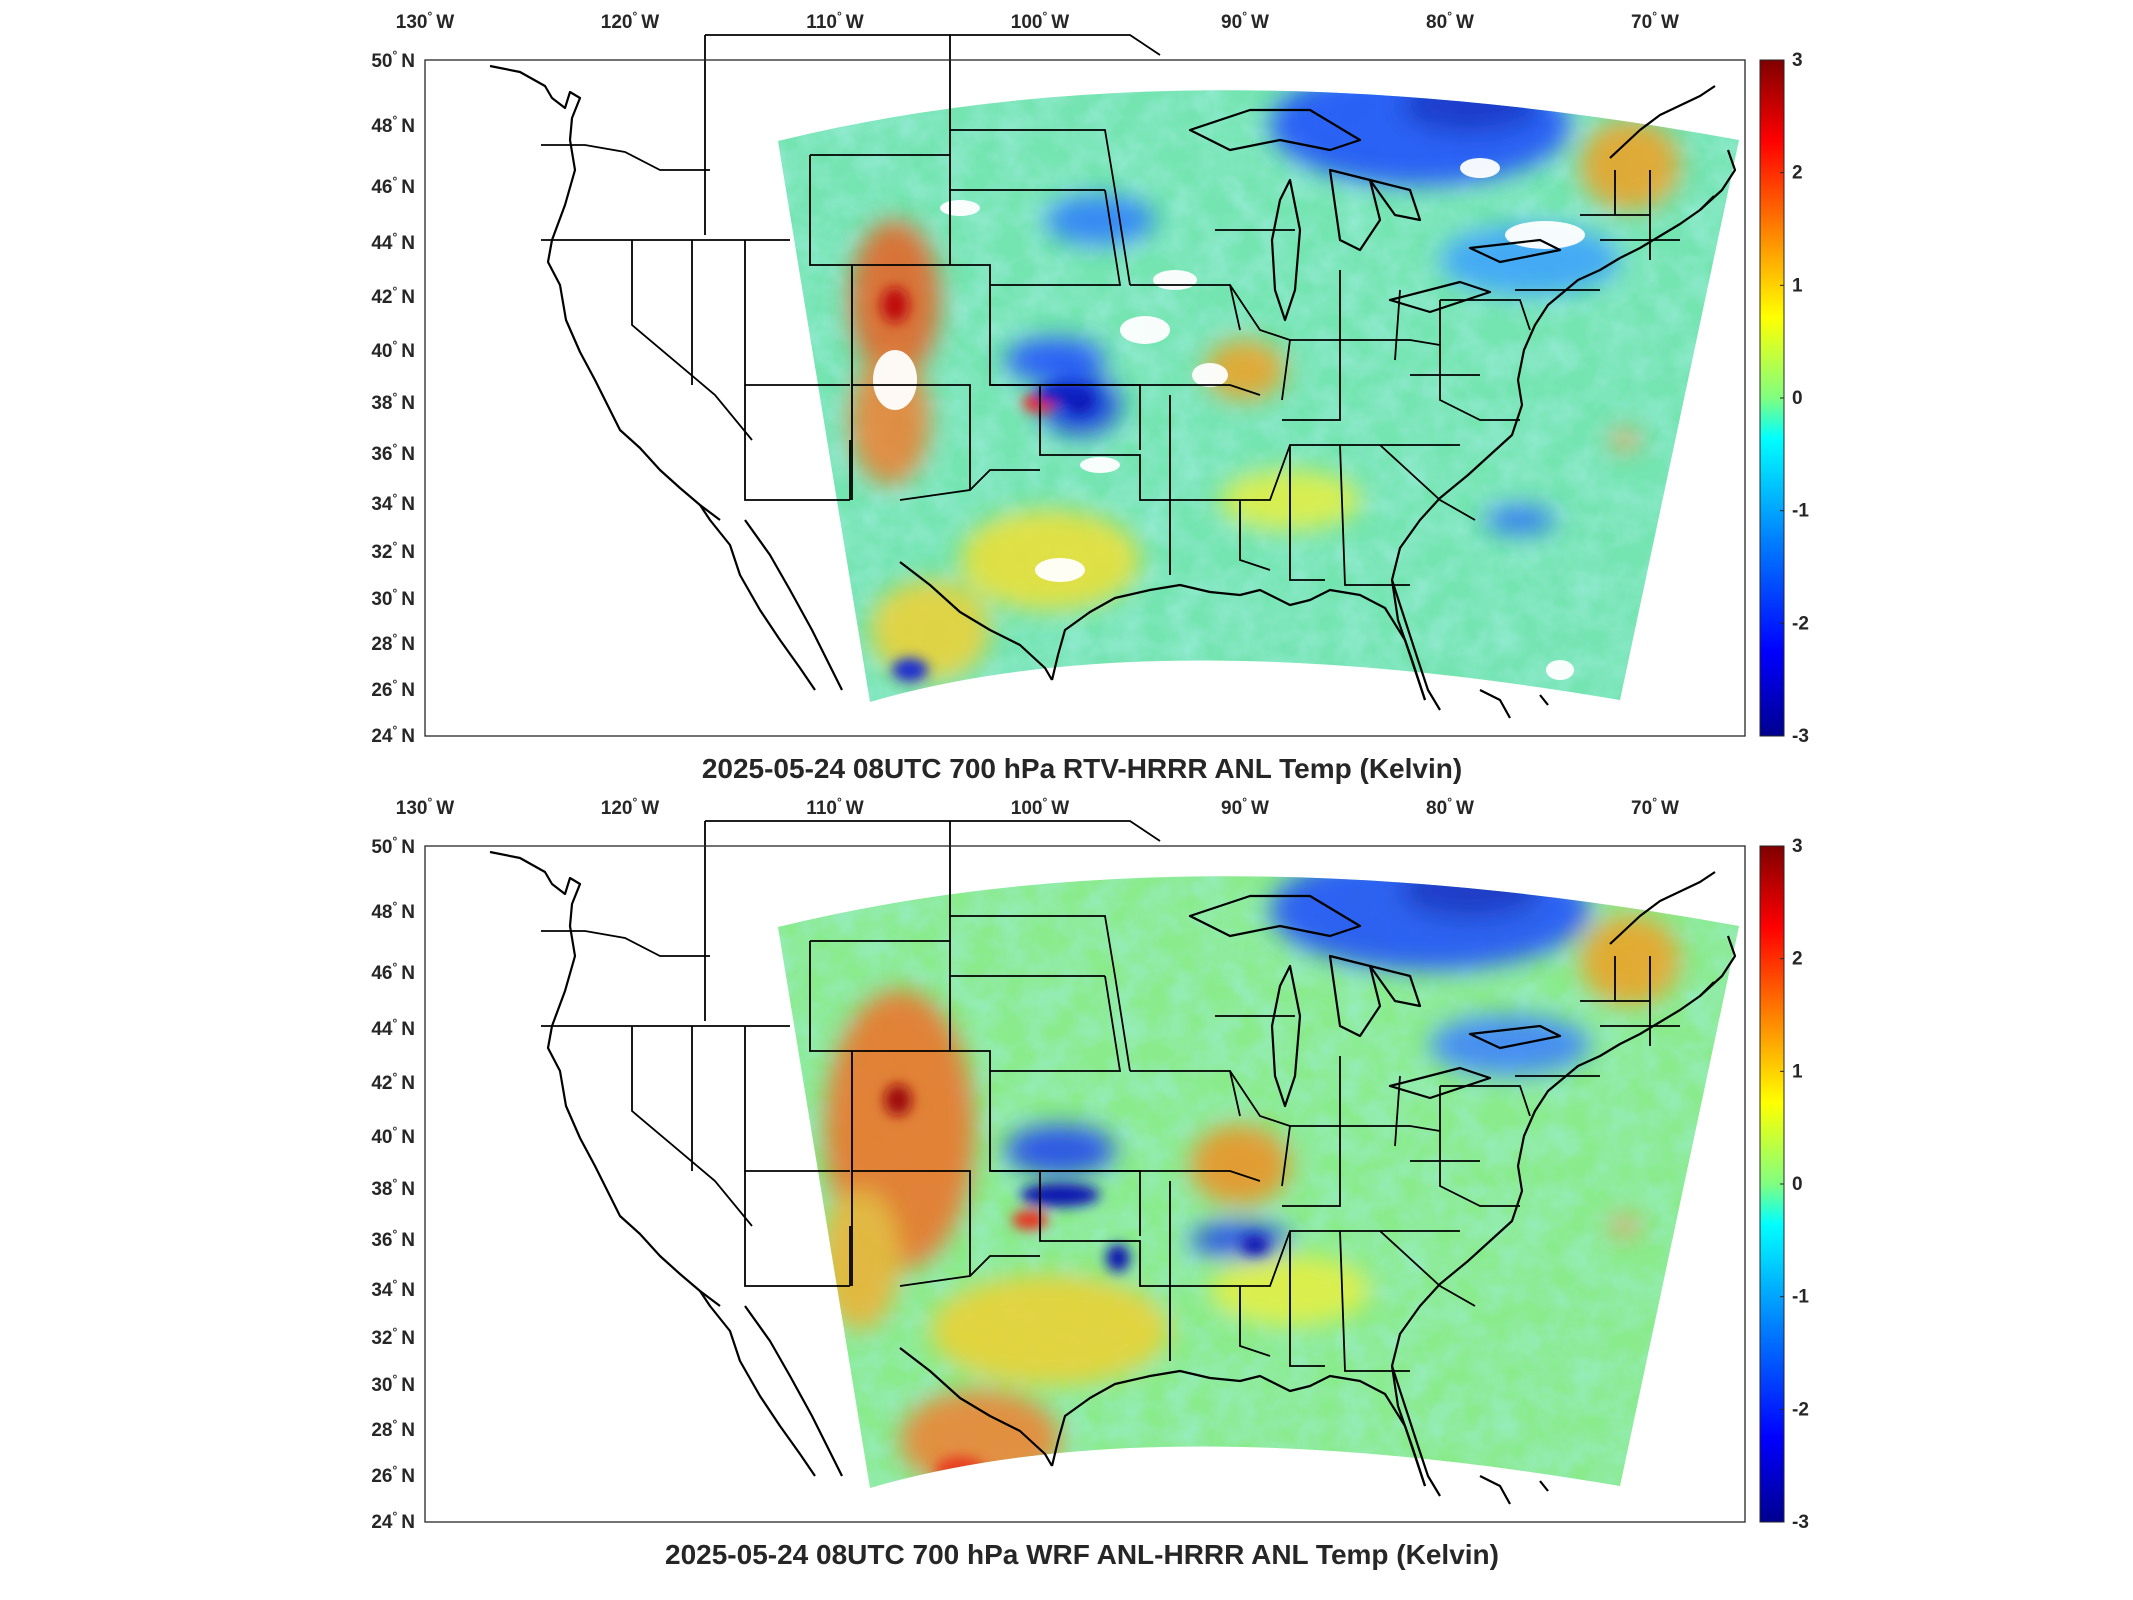  I want to click on bottom-colorbar-ticks: 3 2 1 0 -1 -2 -3, so click(1794, 1184).